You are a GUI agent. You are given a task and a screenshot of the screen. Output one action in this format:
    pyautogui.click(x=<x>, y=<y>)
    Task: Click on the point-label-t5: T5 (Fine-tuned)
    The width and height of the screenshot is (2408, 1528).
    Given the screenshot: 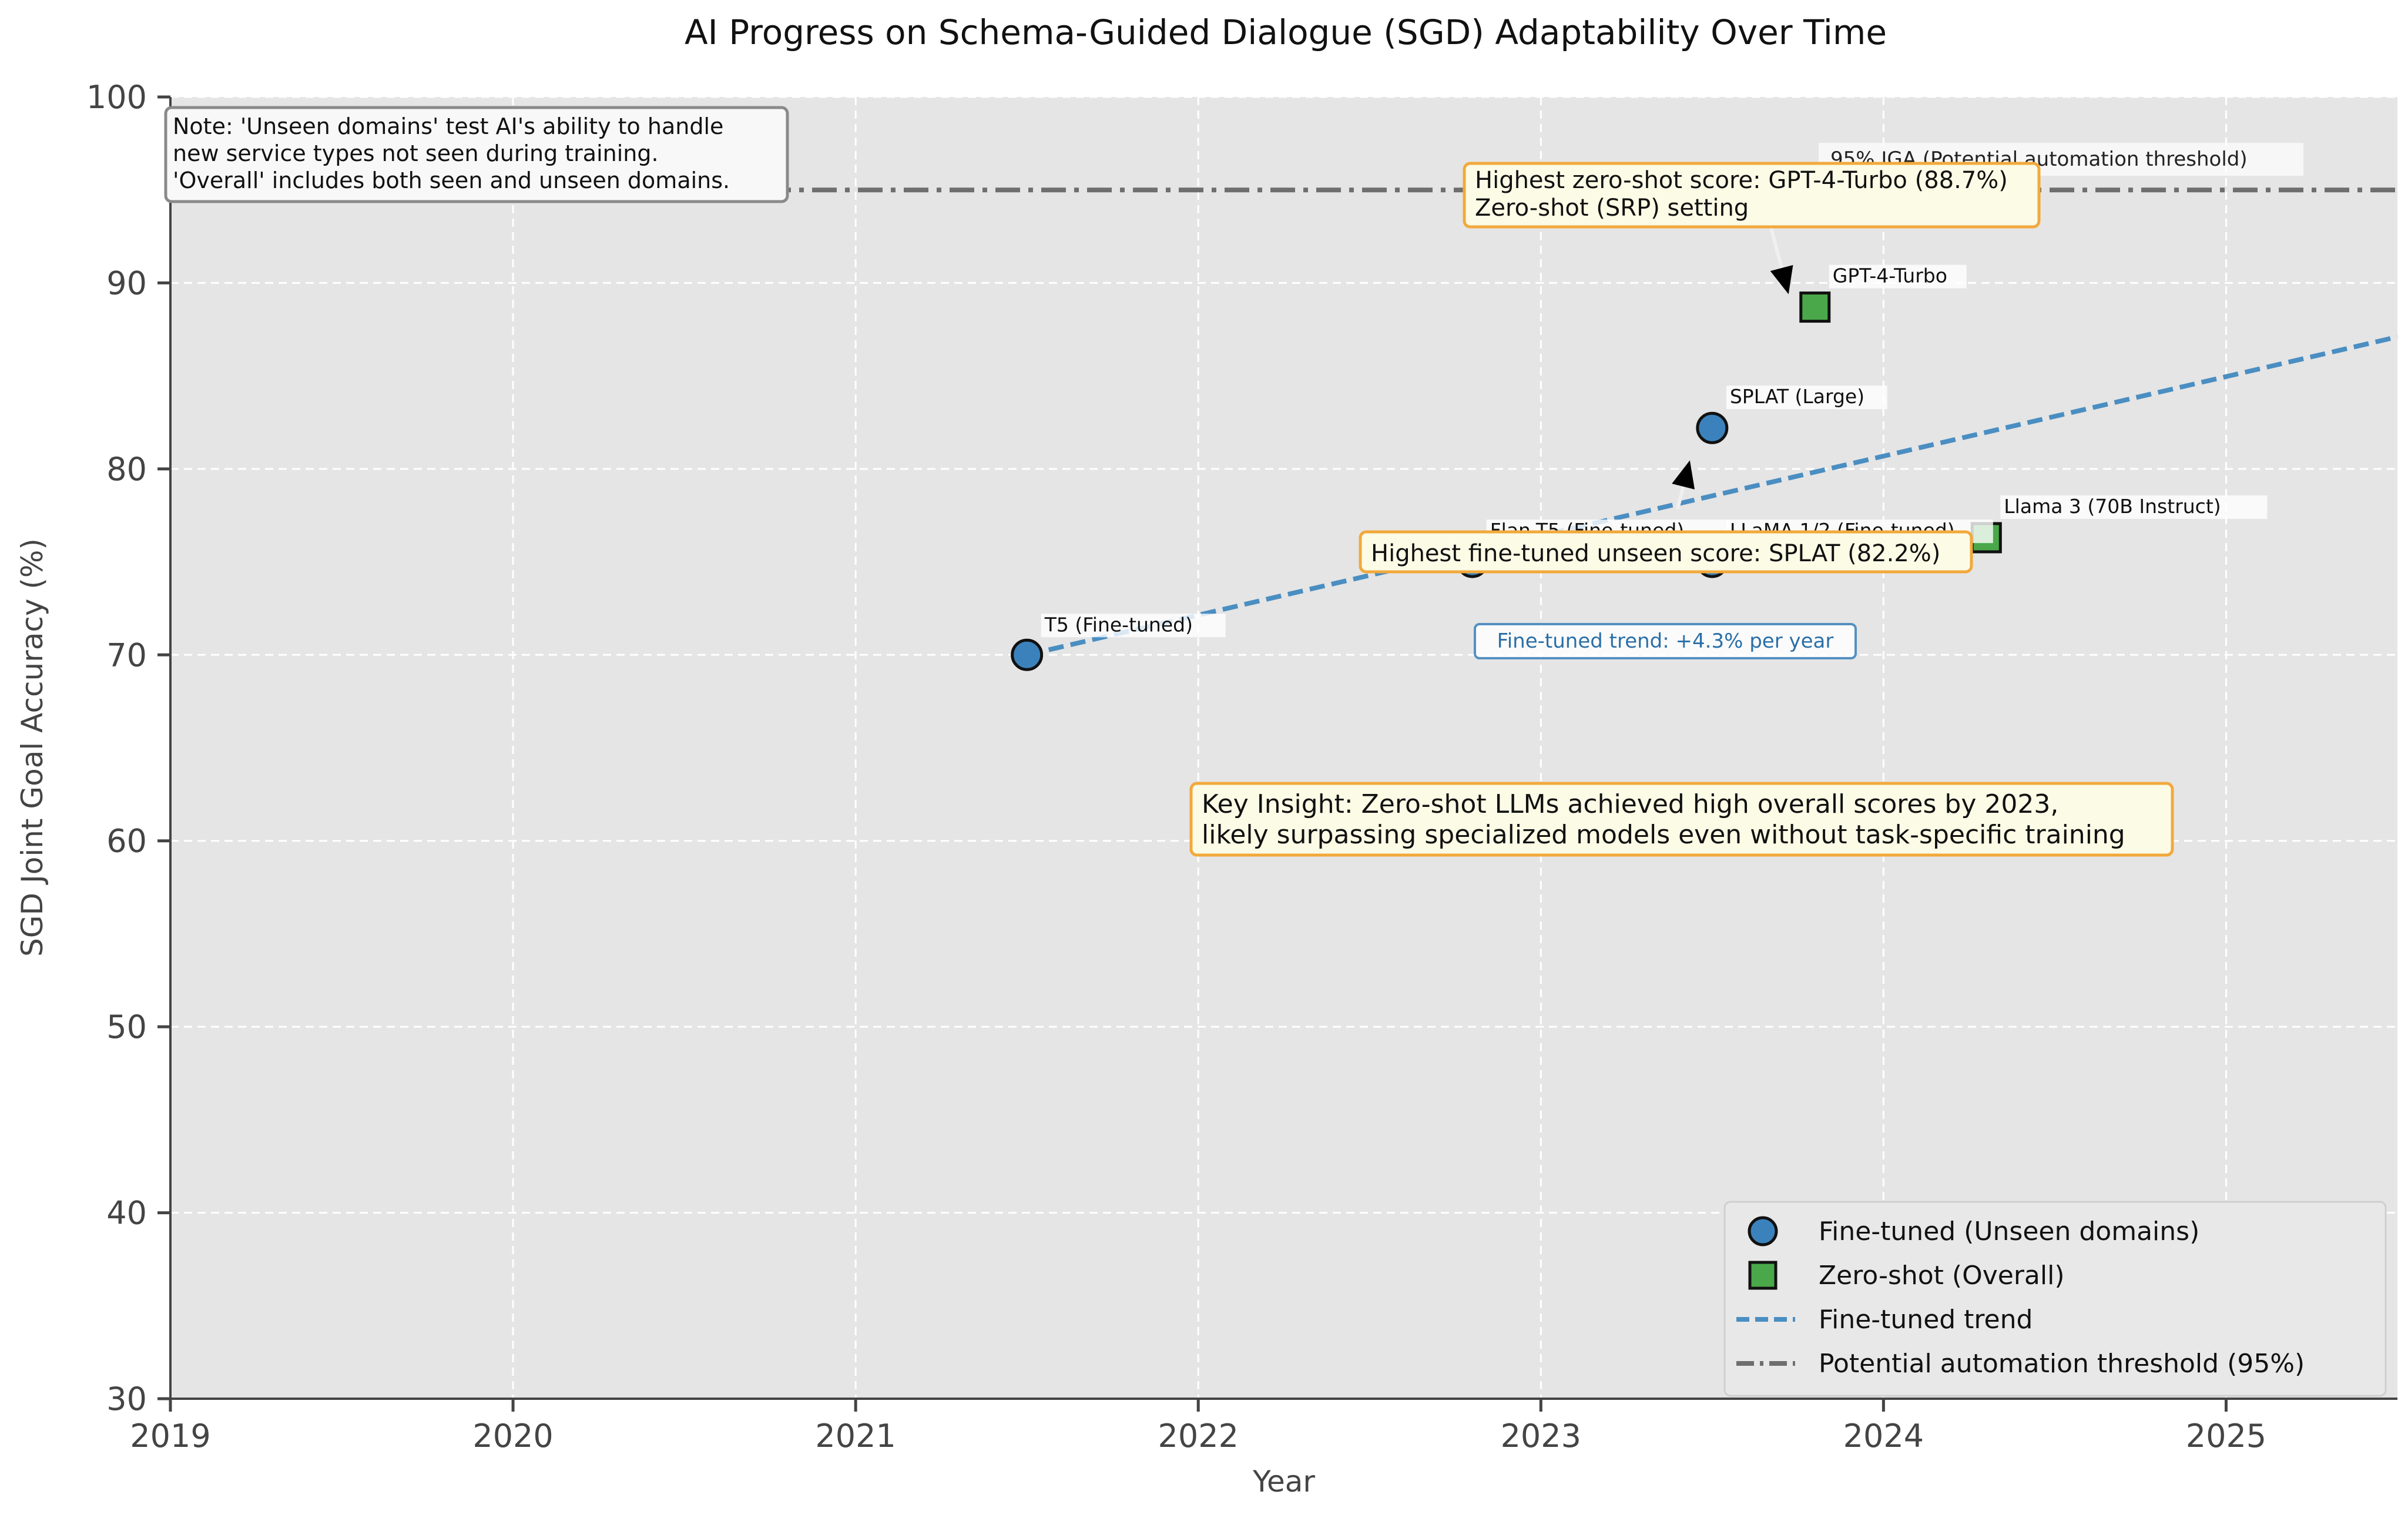 What is the action you would take?
    pyautogui.click(x=1119, y=625)
    